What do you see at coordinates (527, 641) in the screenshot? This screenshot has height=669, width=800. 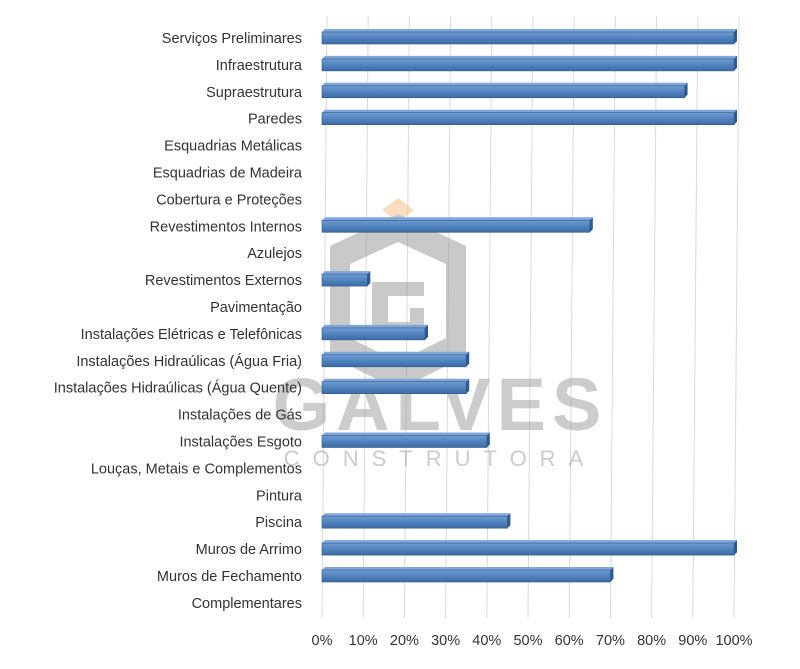 I see `x-tick-label: 50%` at bounding box center [527, 641].